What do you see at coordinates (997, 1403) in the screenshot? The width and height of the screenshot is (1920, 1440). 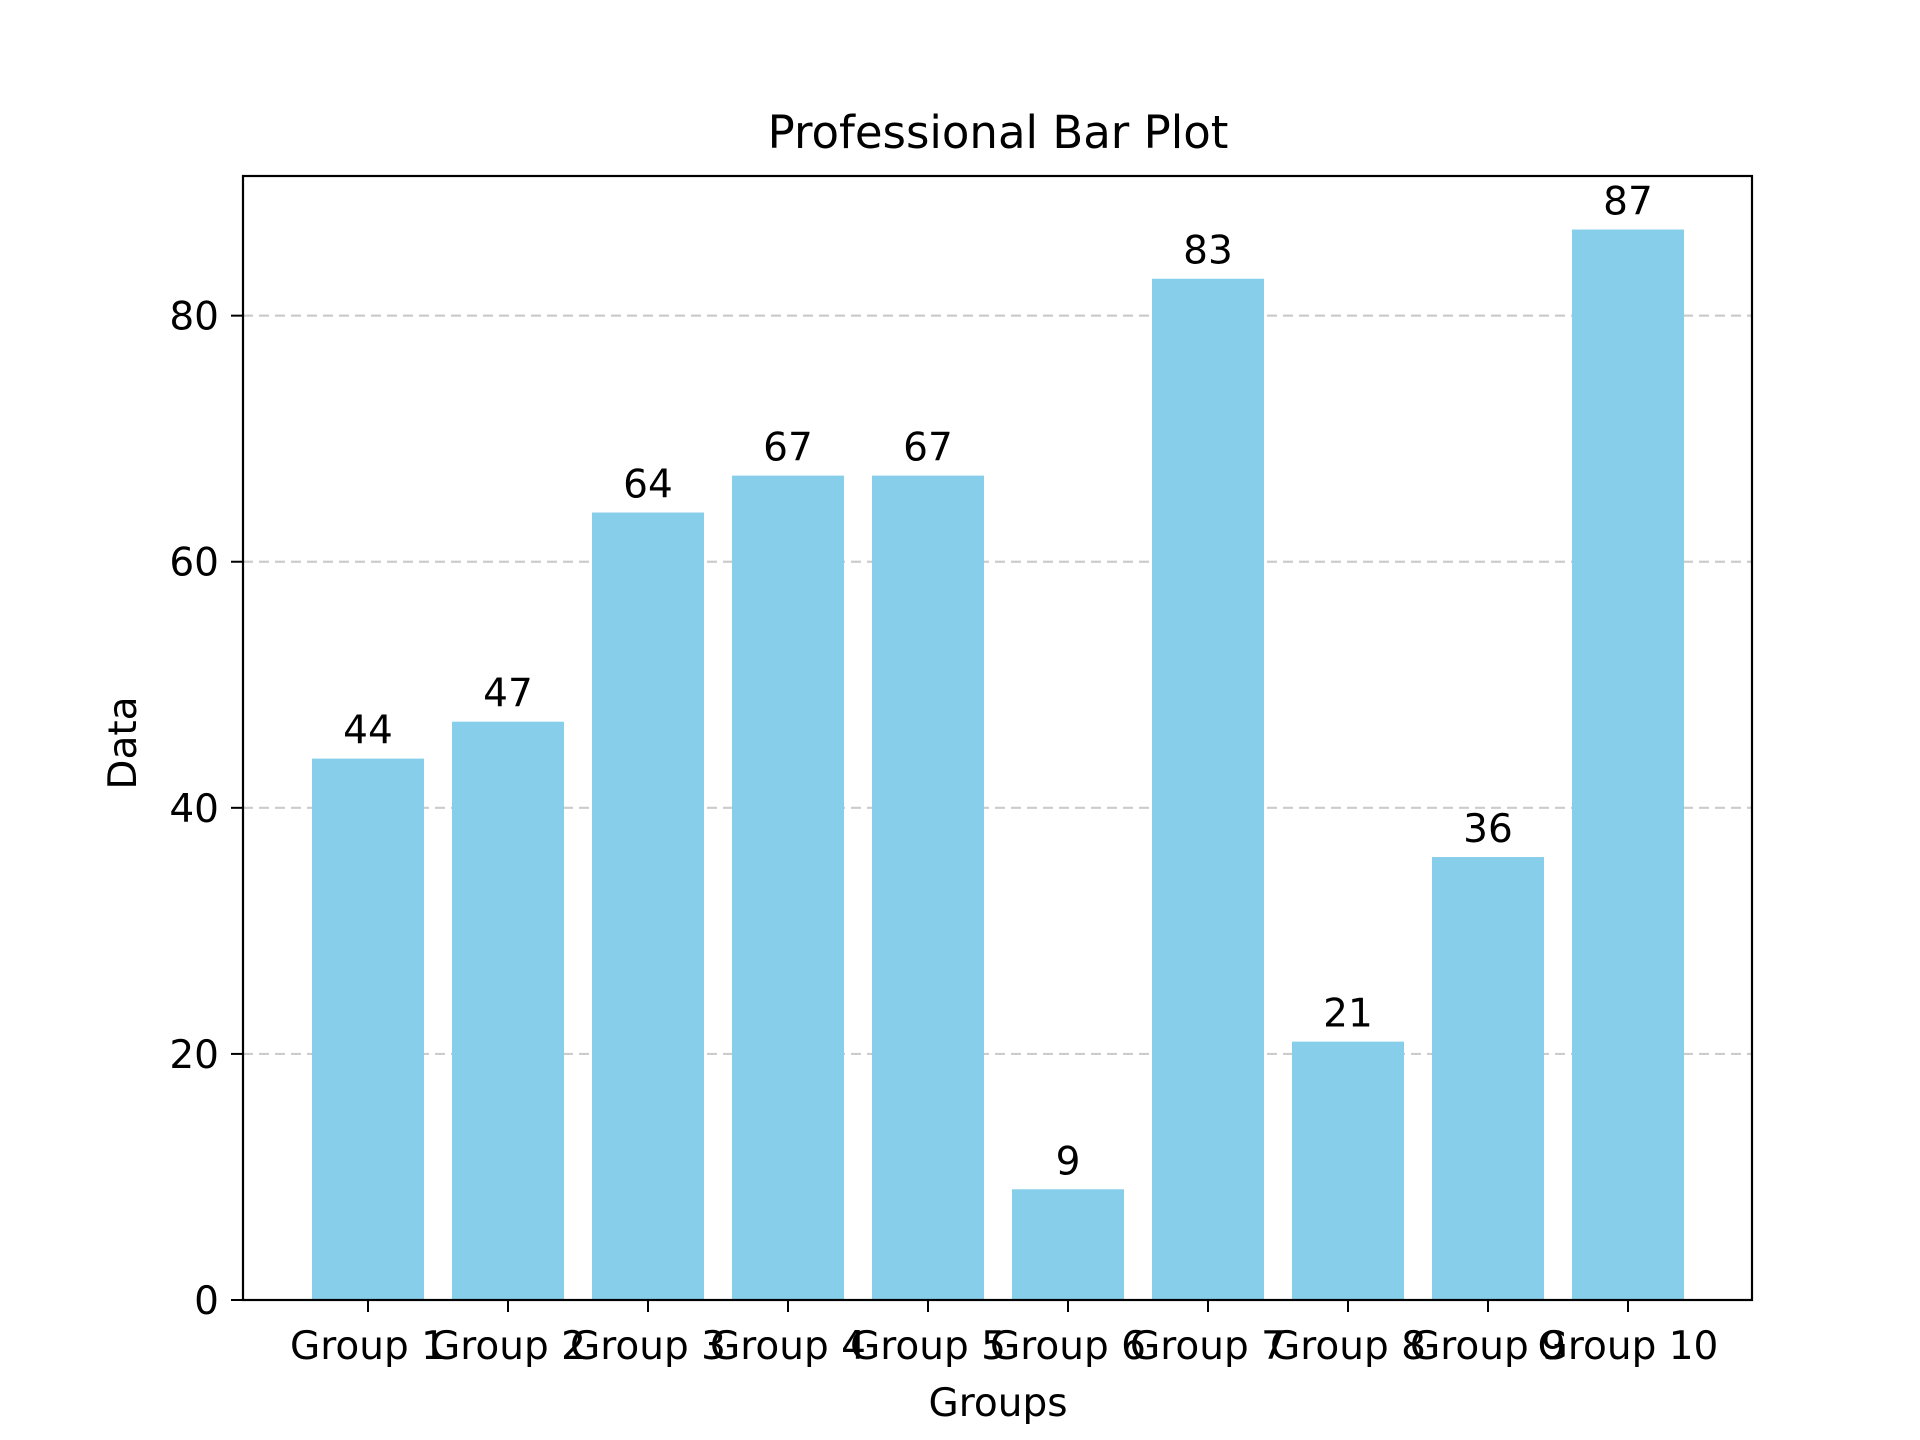 I see `x-axis-label: Groups` at bounding box center [997, 1403].